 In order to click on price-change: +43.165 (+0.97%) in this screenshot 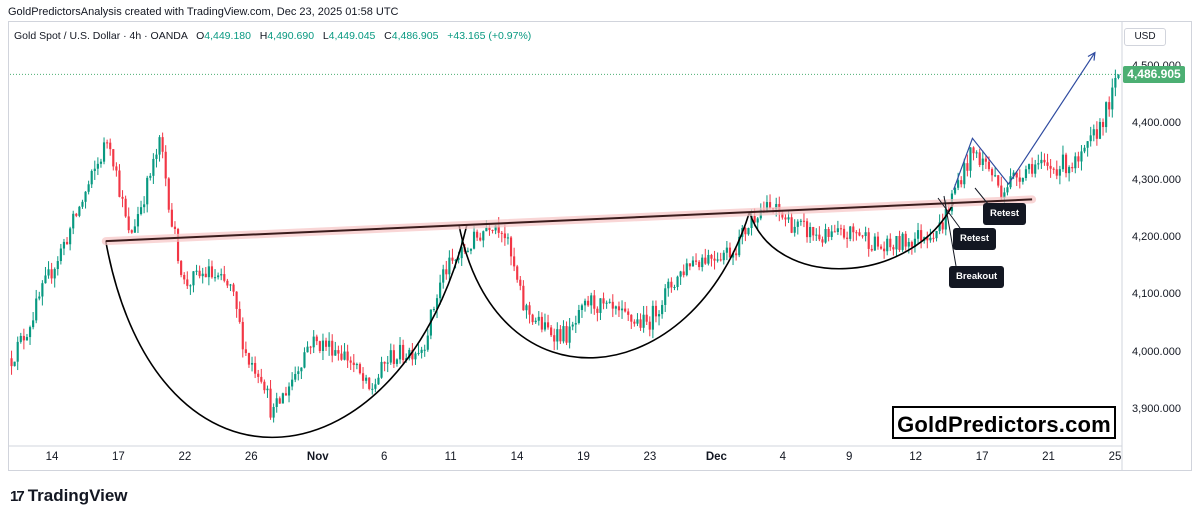, I will do `click(489, 36)`.